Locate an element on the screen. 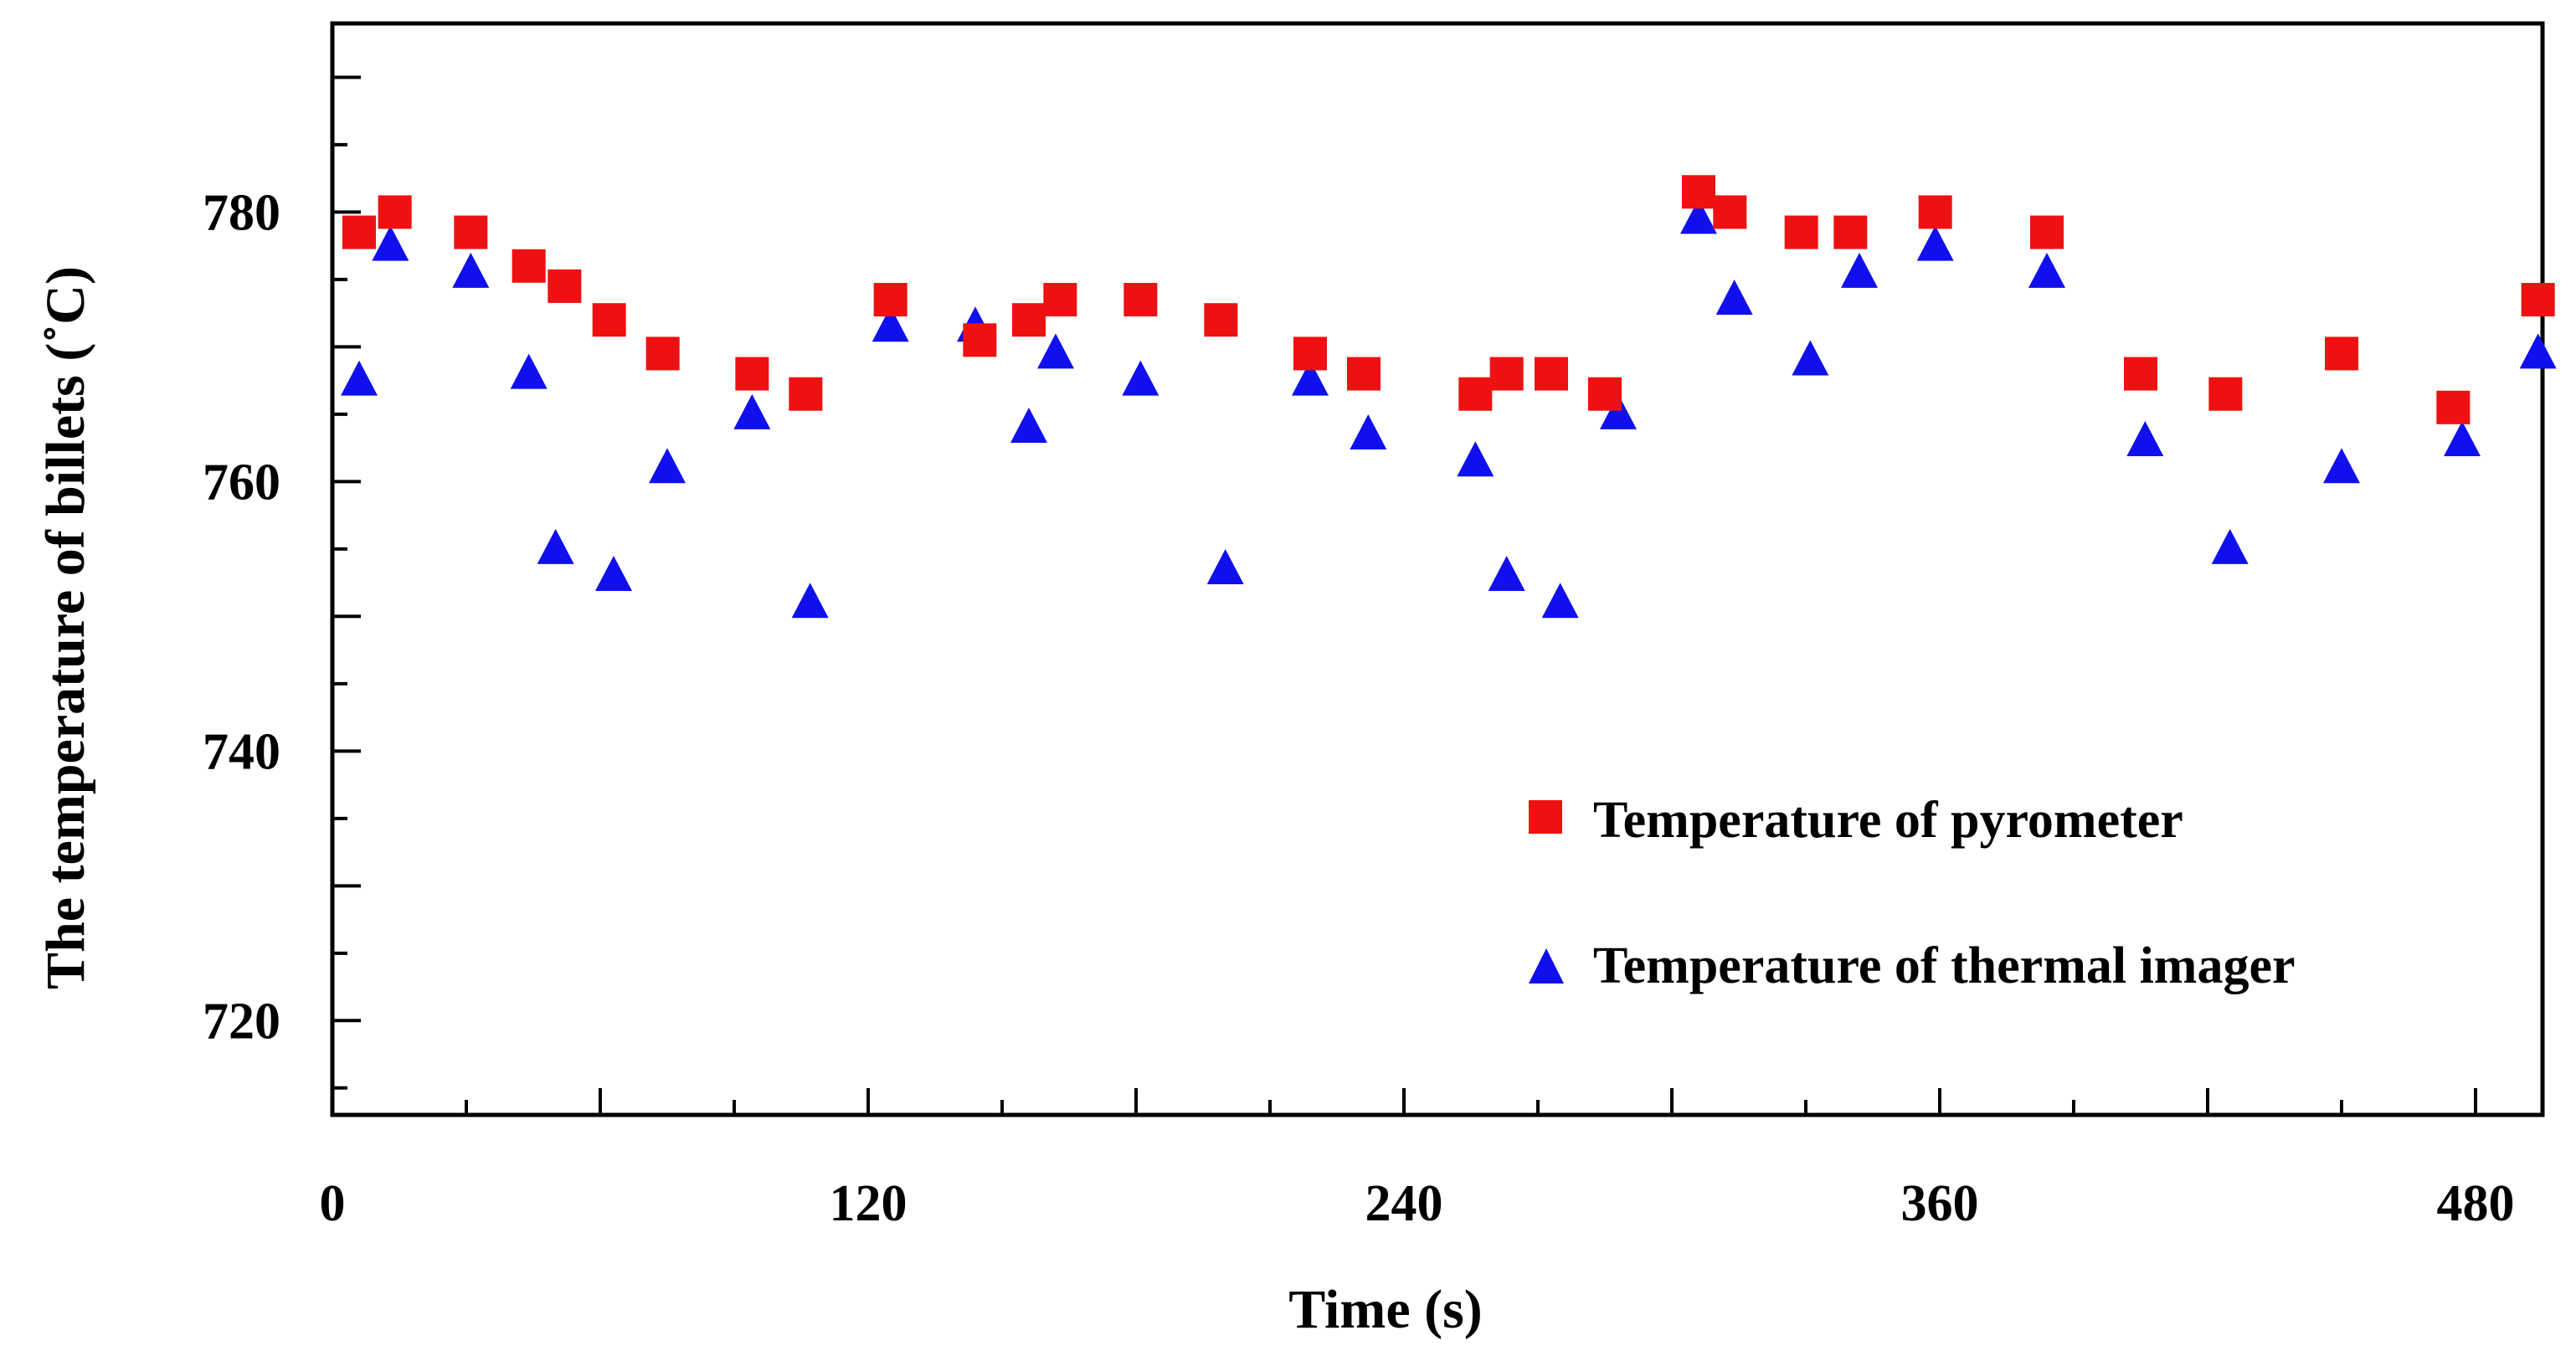 This screenshot has height=1361, width=2576. y-tick-label: 720 is located at coordinates (241, 1022).